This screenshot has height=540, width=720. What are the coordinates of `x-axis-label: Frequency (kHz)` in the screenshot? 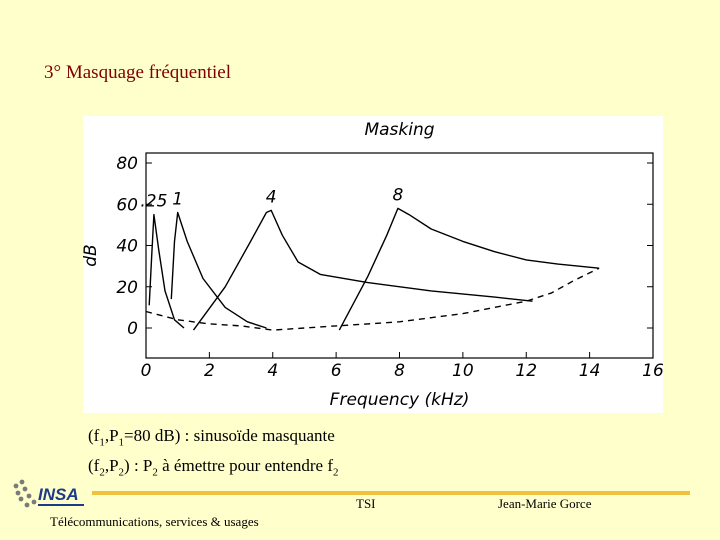 It's located at (400, 400).